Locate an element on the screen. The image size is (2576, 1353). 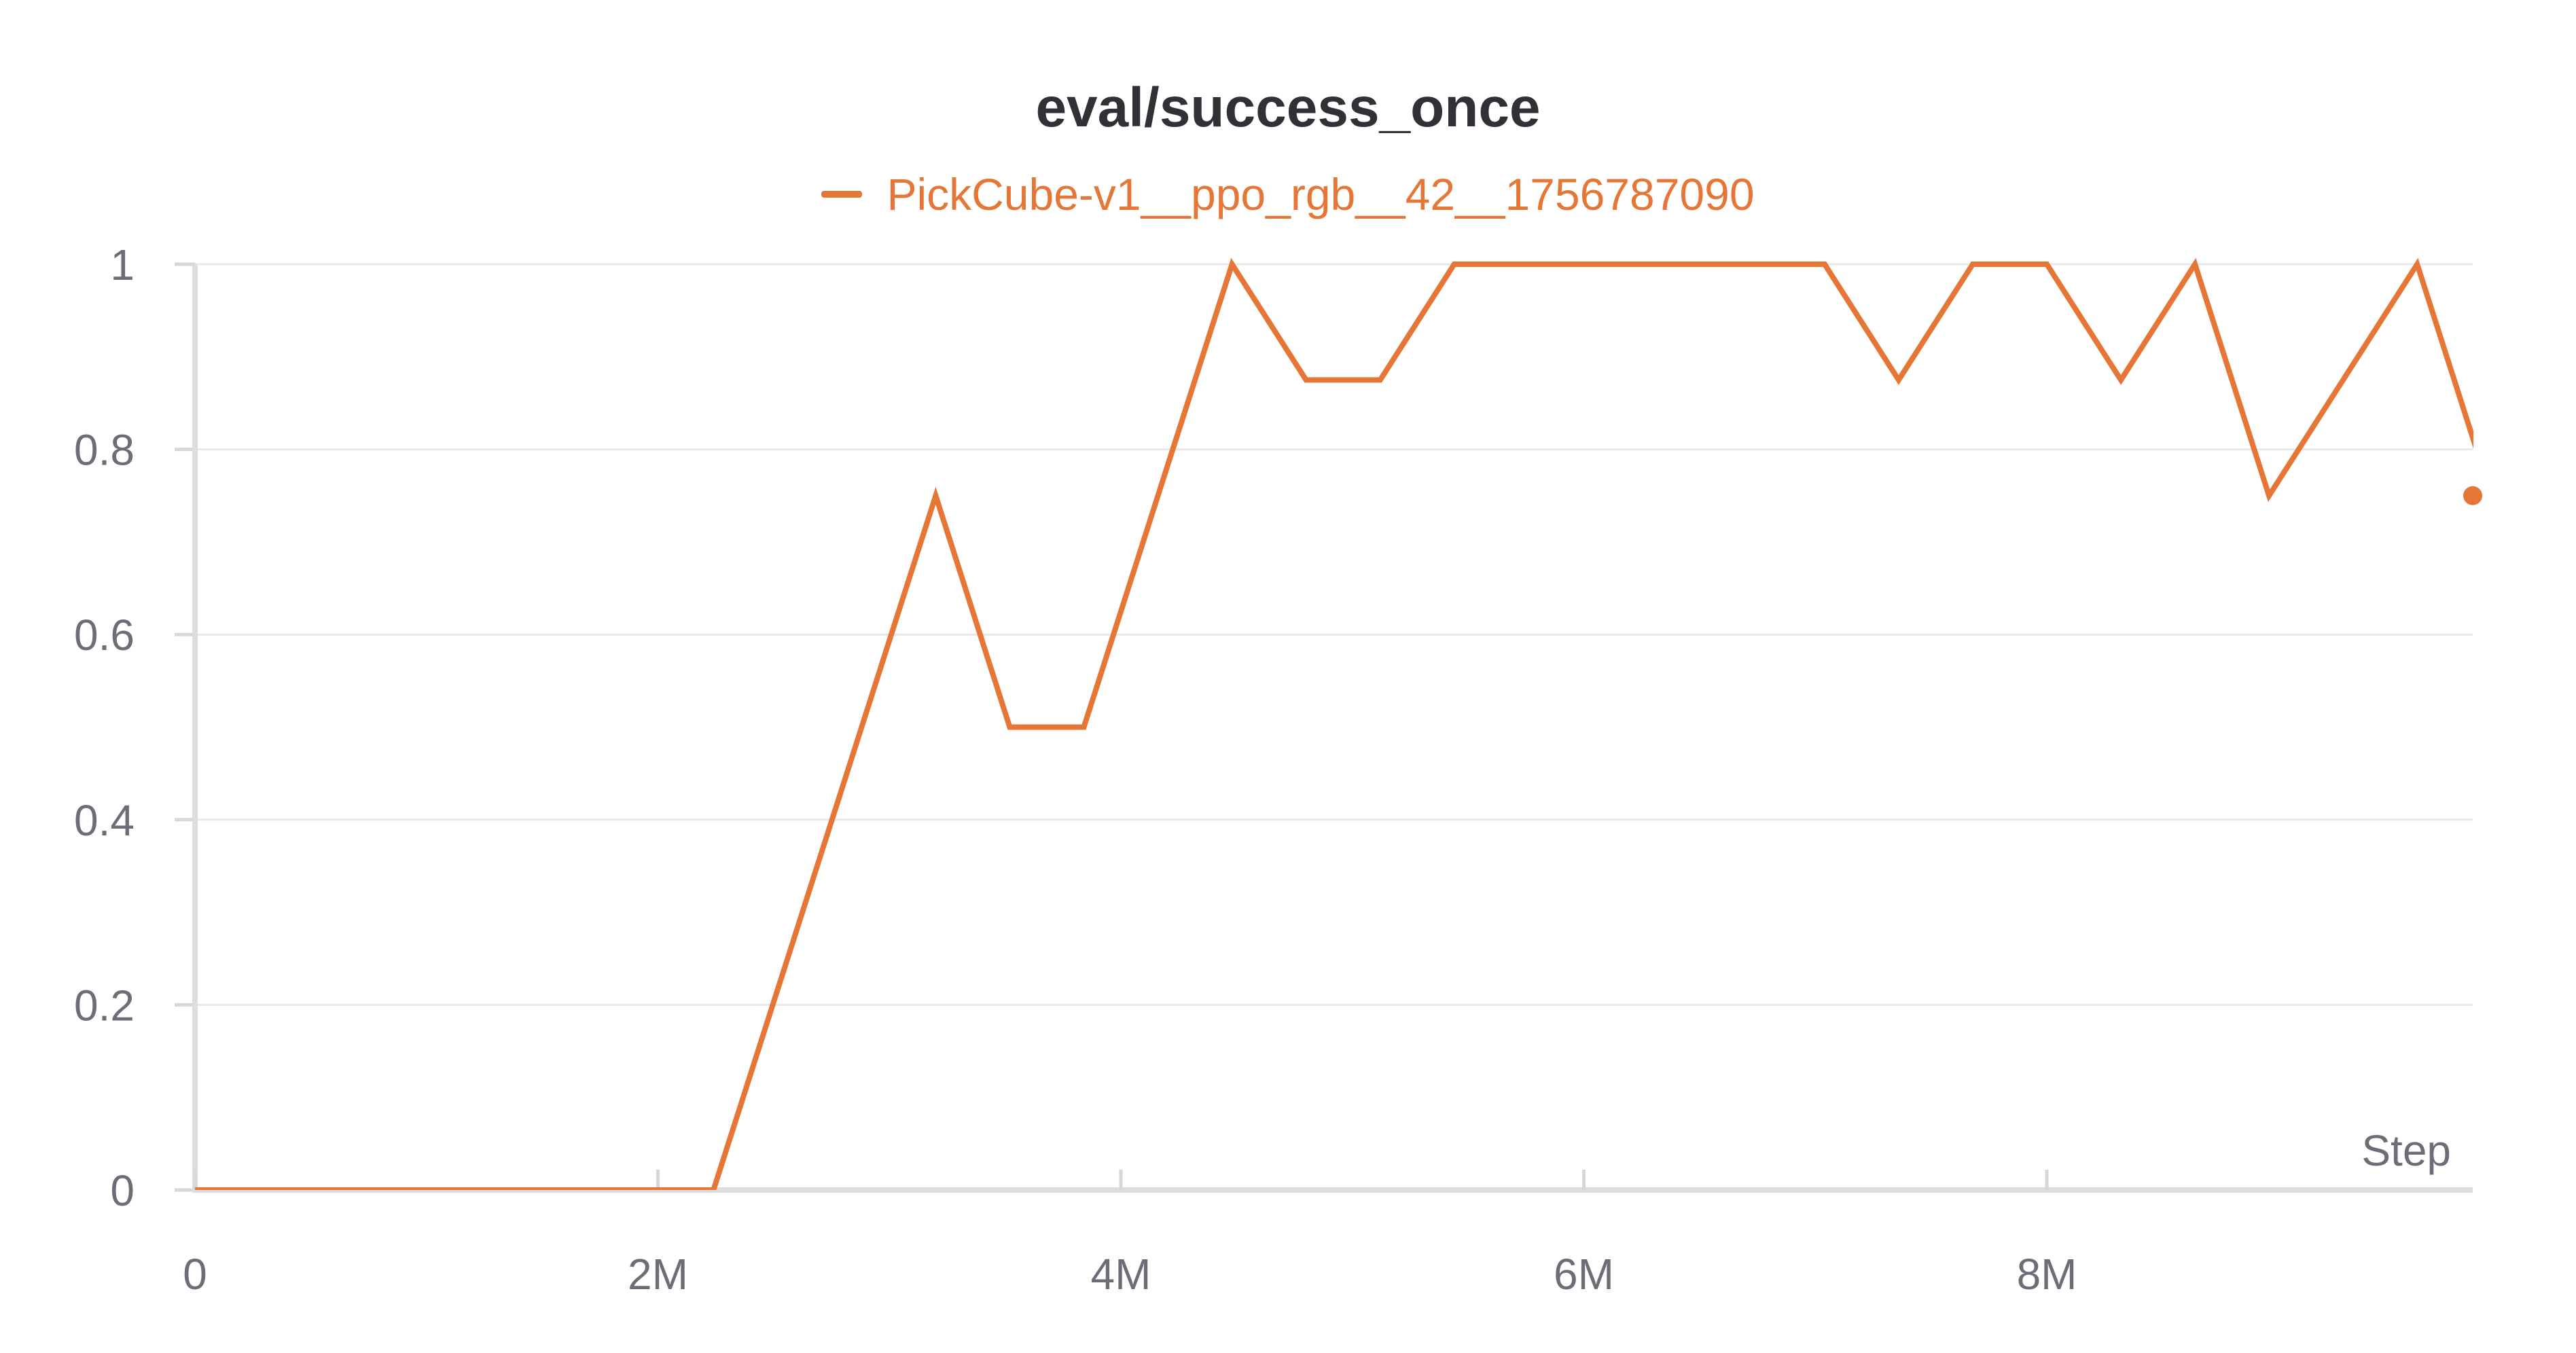
x-axis-label: Step is located at coordinates (2406, 1150).